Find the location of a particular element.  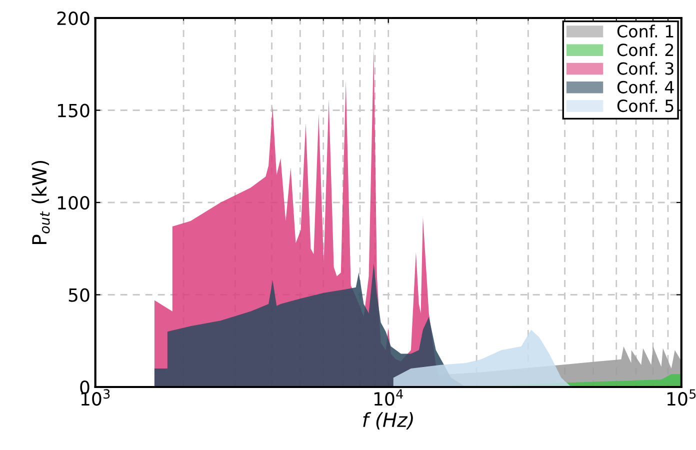

legend-label: Conf. 1 is located at coordinates (645, 31).